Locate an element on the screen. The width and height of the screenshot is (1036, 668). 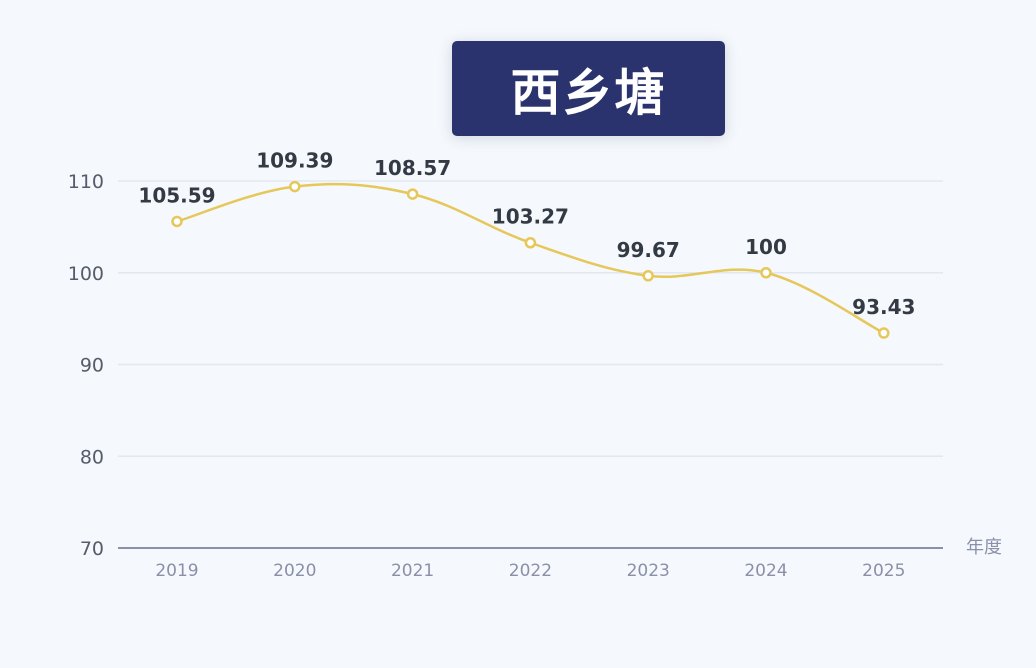
data-label: 105.59 is located at coordinates (176, 195).